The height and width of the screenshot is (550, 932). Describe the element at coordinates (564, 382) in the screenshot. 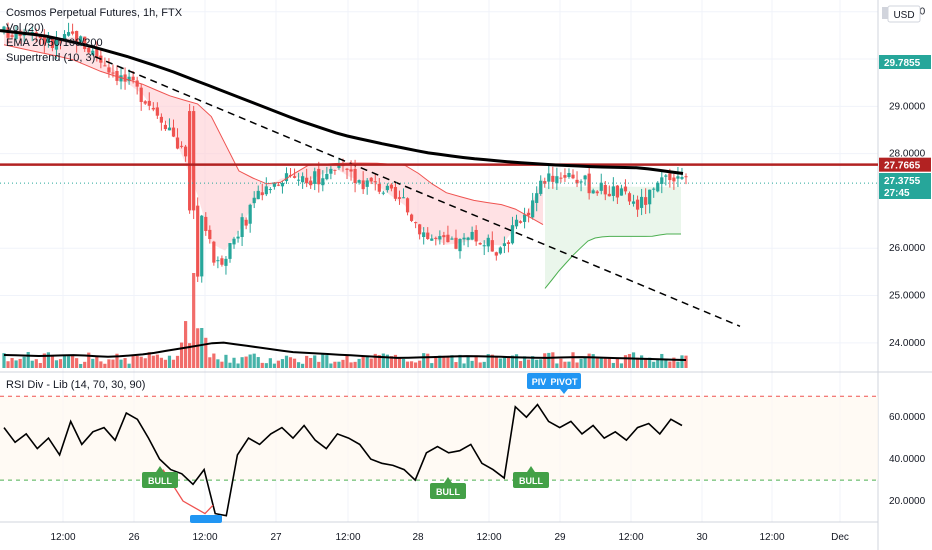

I see `pivot-label: PIVOT` at that location.